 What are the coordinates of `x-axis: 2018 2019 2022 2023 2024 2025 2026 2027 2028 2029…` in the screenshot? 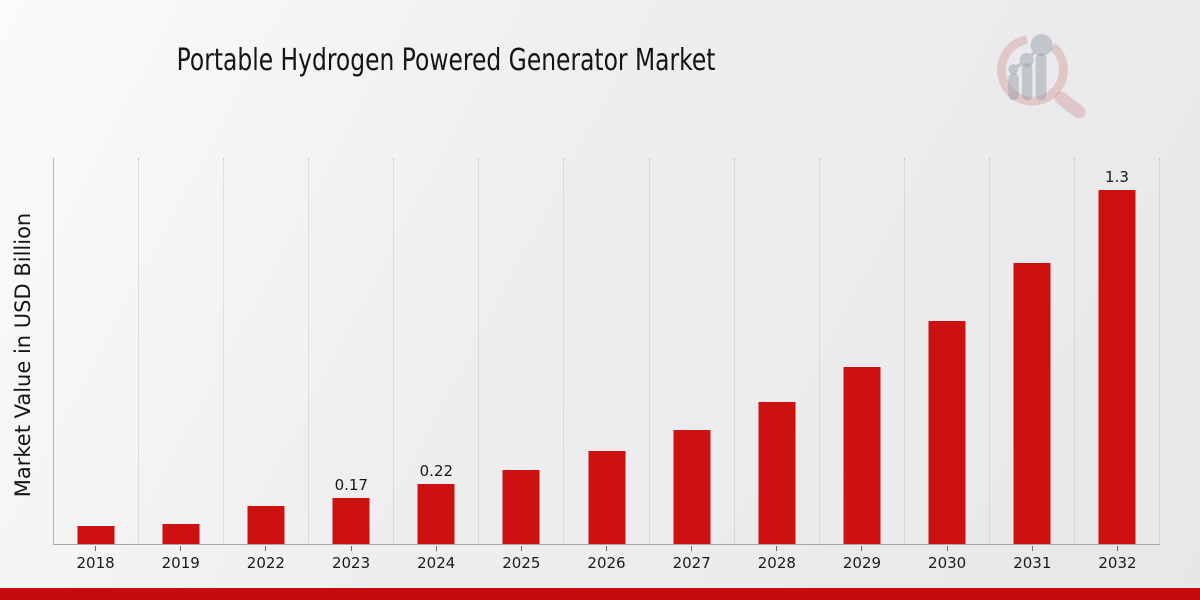 It's located at (606, 559).